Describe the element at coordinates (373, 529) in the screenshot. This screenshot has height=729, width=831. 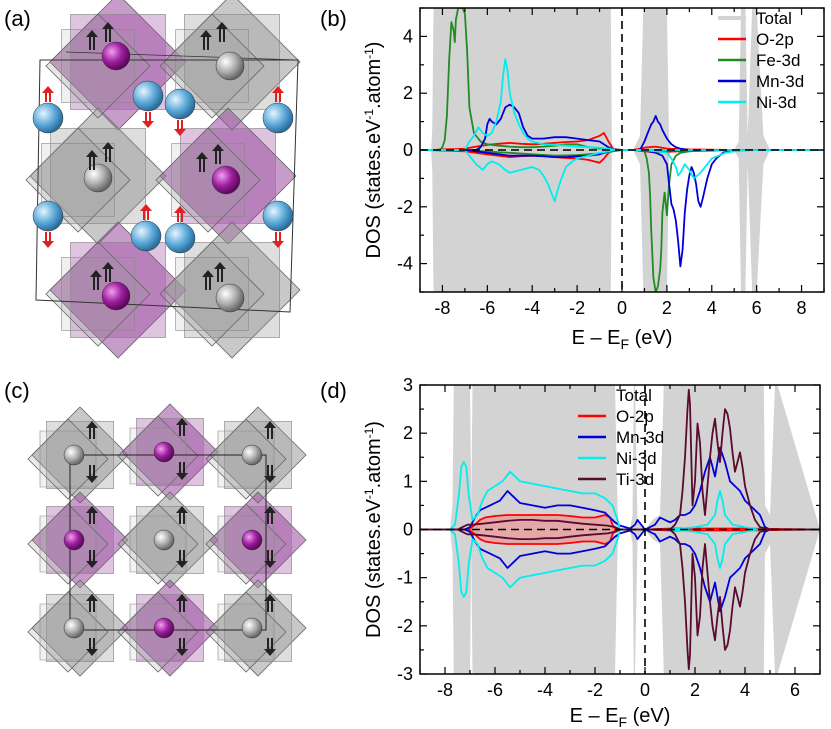
I see `y-axis-label-d: DOS (states.eV-1.atom-1)` at that location.